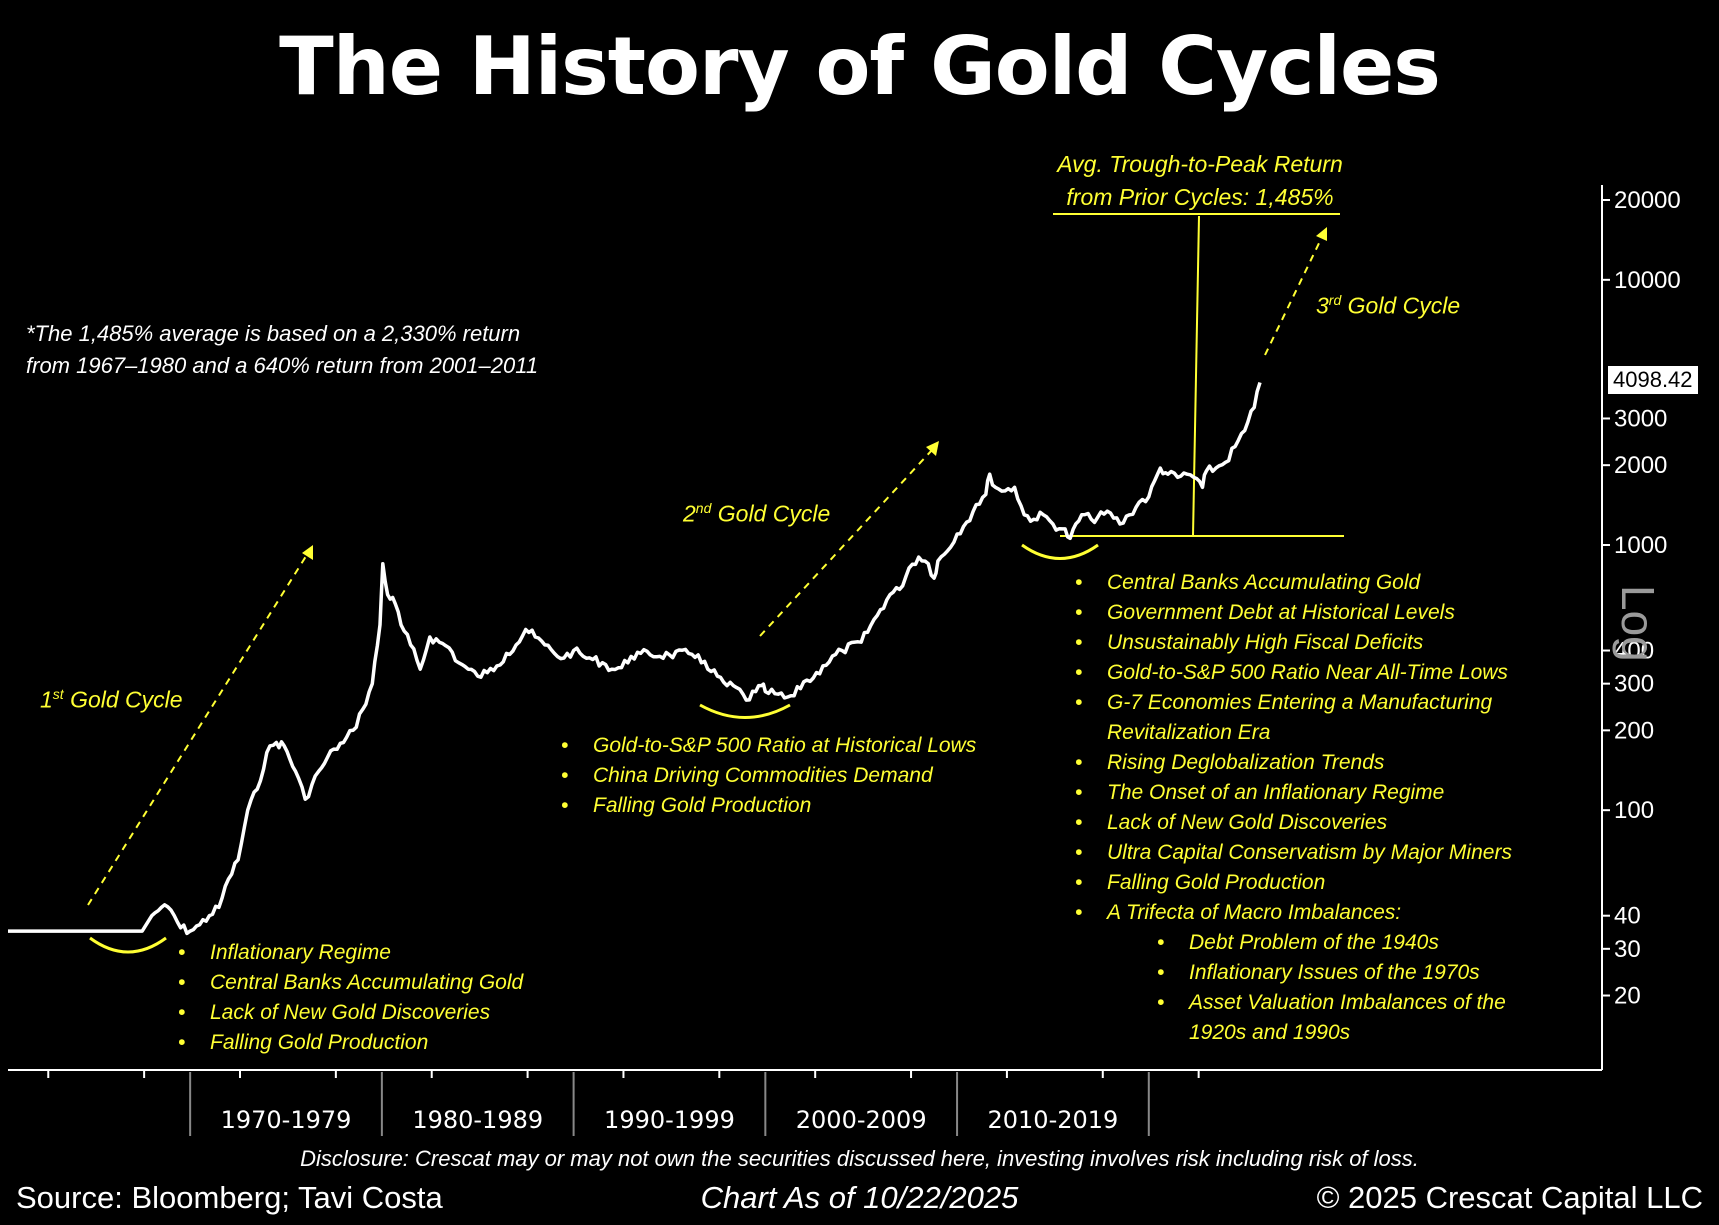 Image resolution: width=1719 pixels, height=1225 pixels. Describe the element at coordinates (1627, 916) in the screenshot. I see `y-tick-label: 40` at that location.